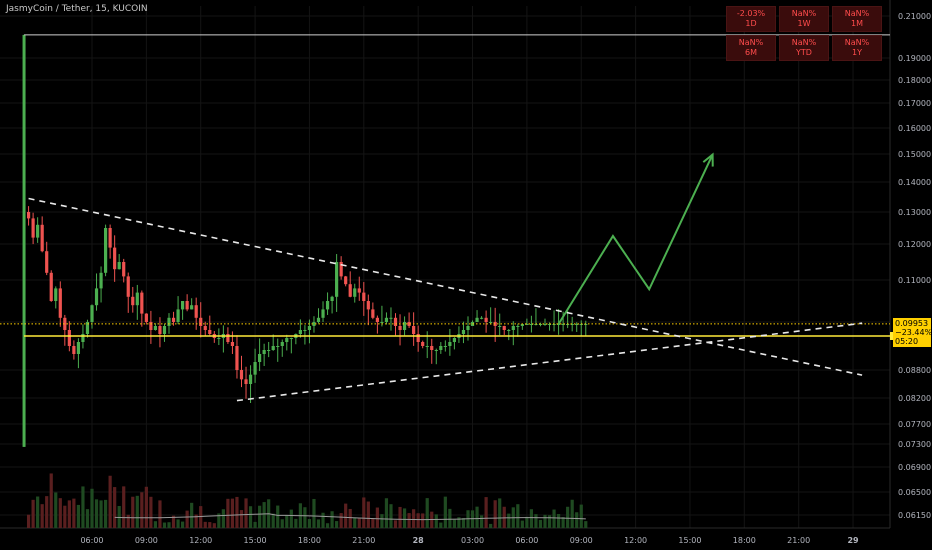  What do you see at coordinates (549, 362) in the screenshot?
I see `lower-trendline` at bounding box center [549, 362].